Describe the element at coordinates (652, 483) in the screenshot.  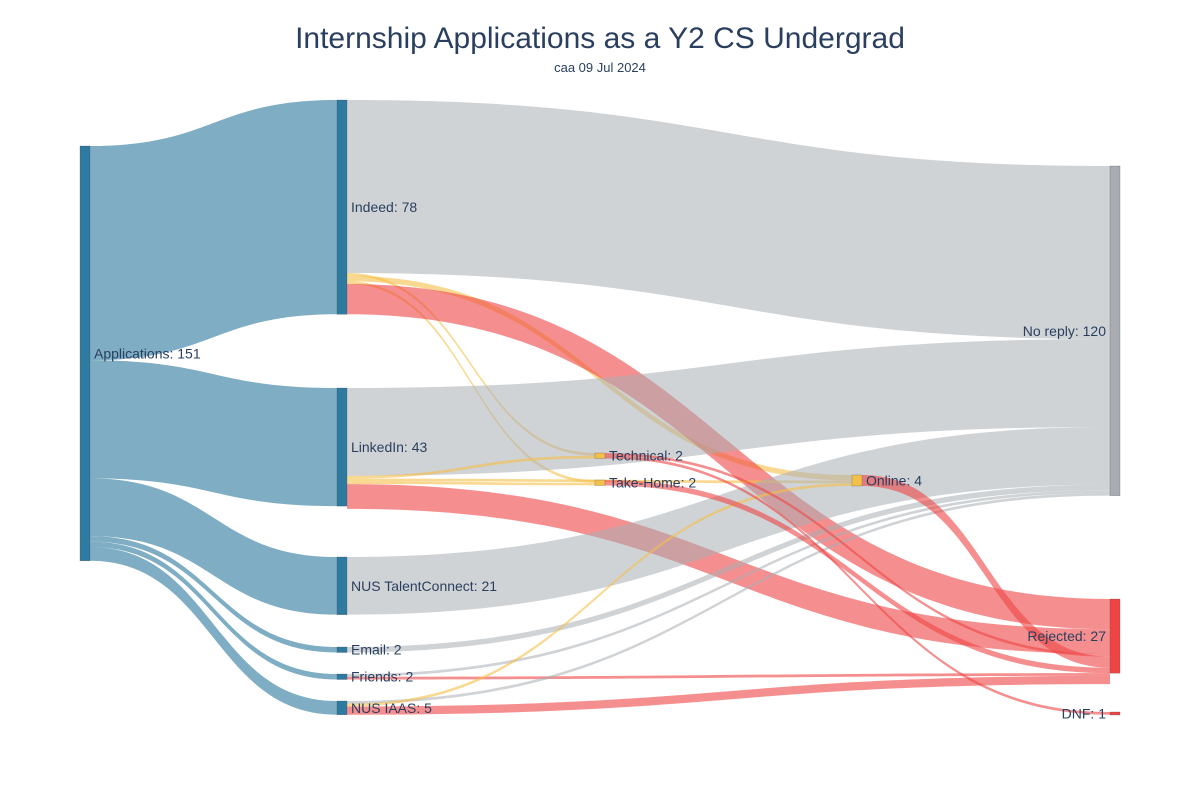
I see `node-label-takehome: Take-Home: 2` at that location.